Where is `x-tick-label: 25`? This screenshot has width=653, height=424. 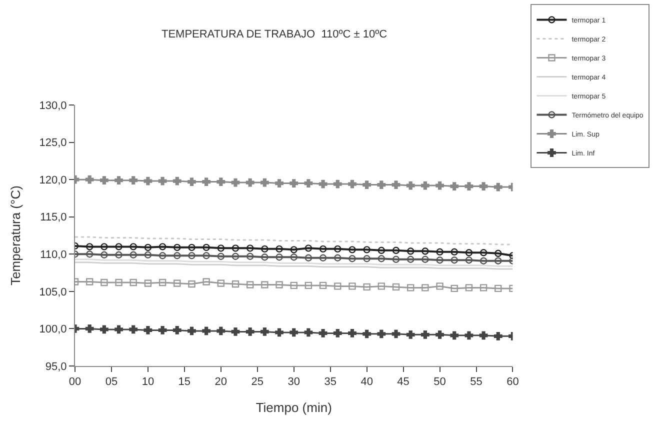
x-tick-label: 25 is located at coordinates (257, 382).